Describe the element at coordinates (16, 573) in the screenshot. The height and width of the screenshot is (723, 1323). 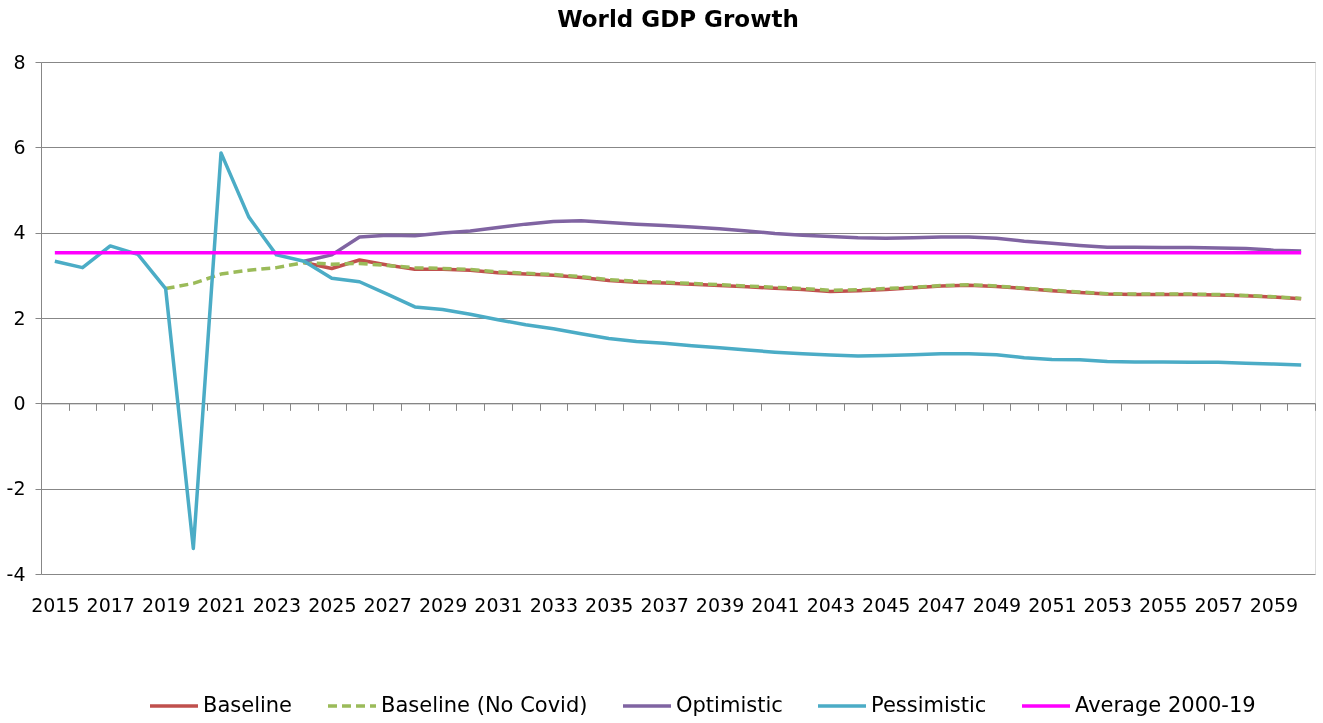
I see `y-tick-label: -4` at that location.